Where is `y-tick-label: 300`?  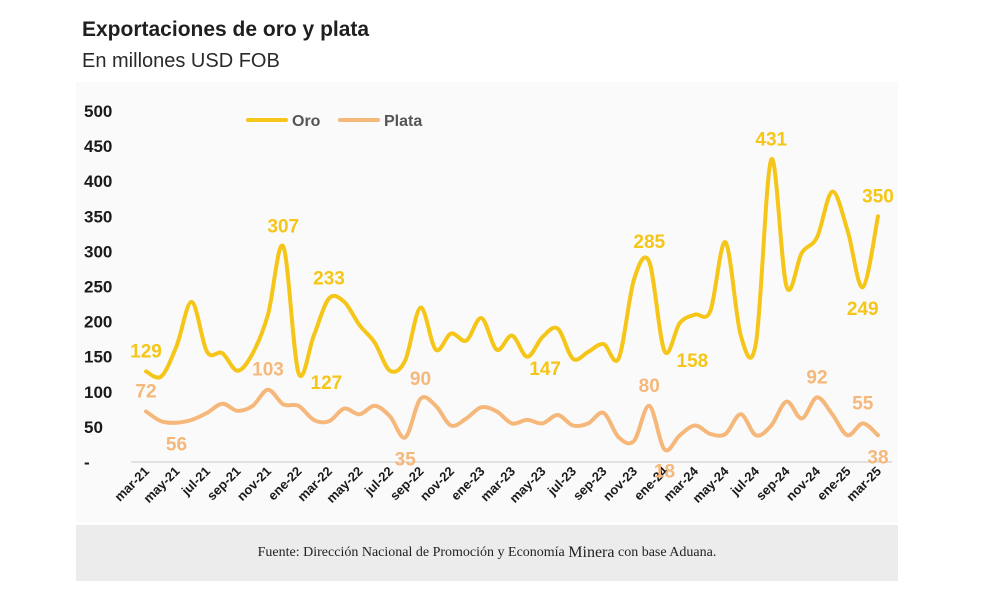
y-tick-label: 300 is located at coordinates (98, 251).